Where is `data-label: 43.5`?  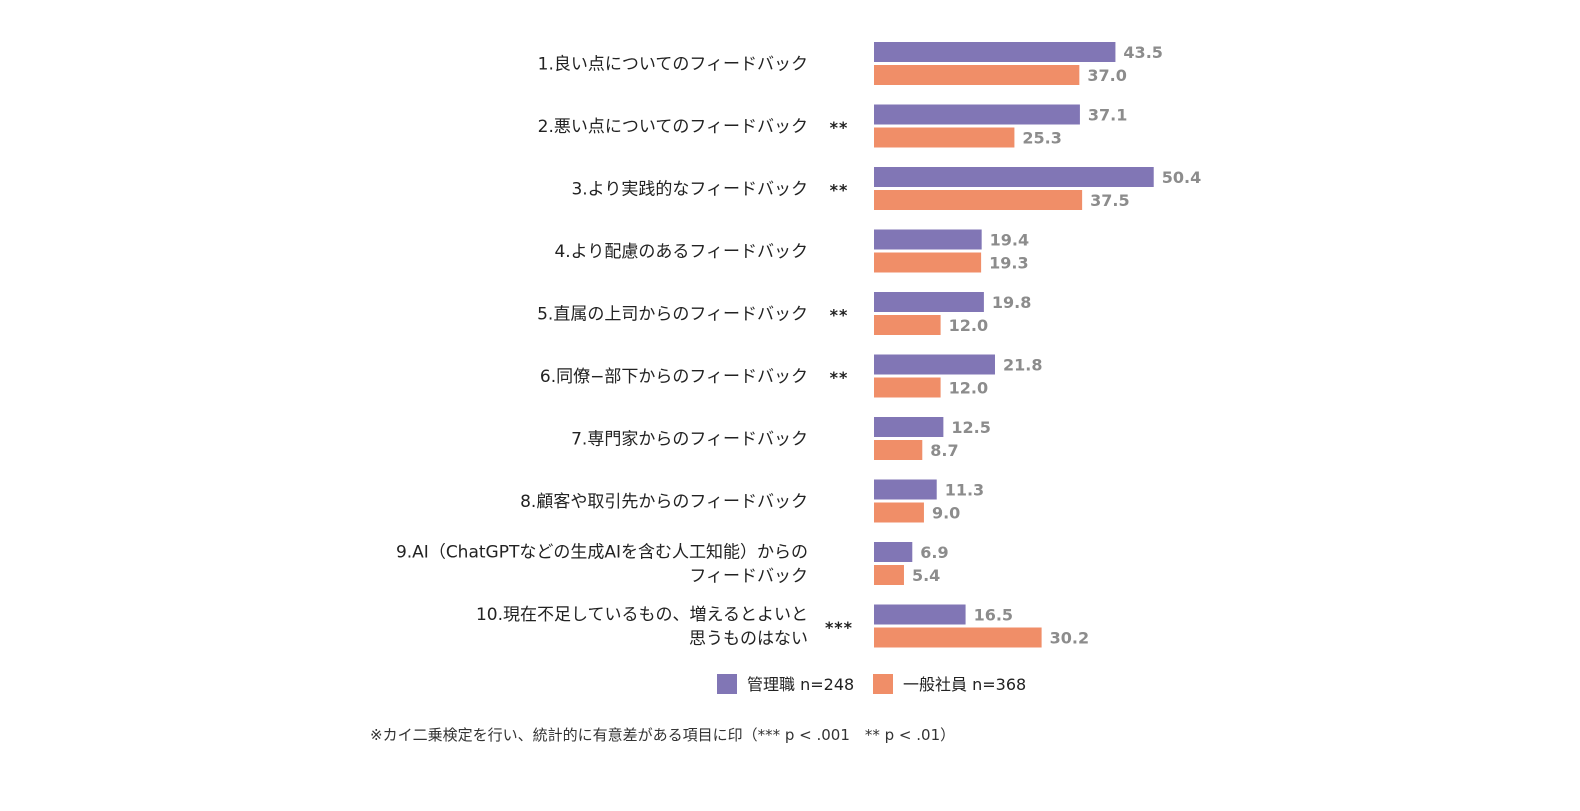 data-label: 43.5 is located at coordinates (1142, 52).